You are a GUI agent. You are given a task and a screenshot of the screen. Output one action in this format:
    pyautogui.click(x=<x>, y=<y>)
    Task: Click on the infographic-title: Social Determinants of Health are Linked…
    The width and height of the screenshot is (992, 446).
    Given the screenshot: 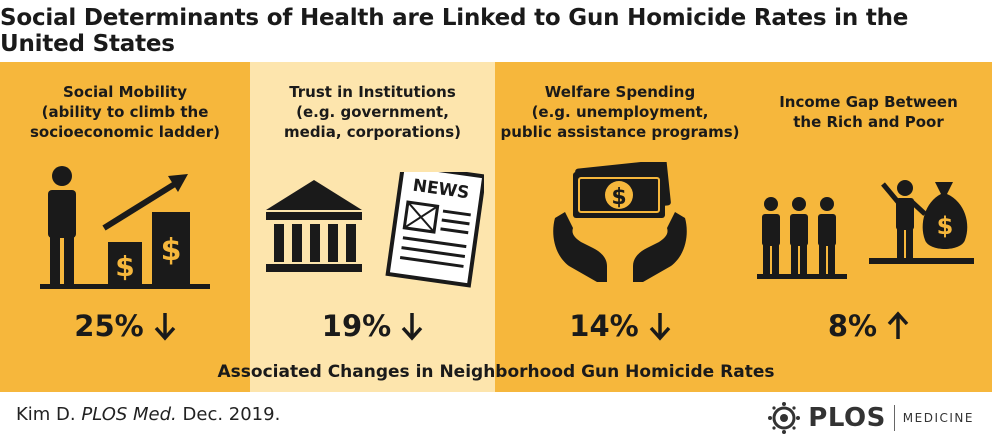 What is the action you would take?
    pyautogui.click(x=454, y=31)
    